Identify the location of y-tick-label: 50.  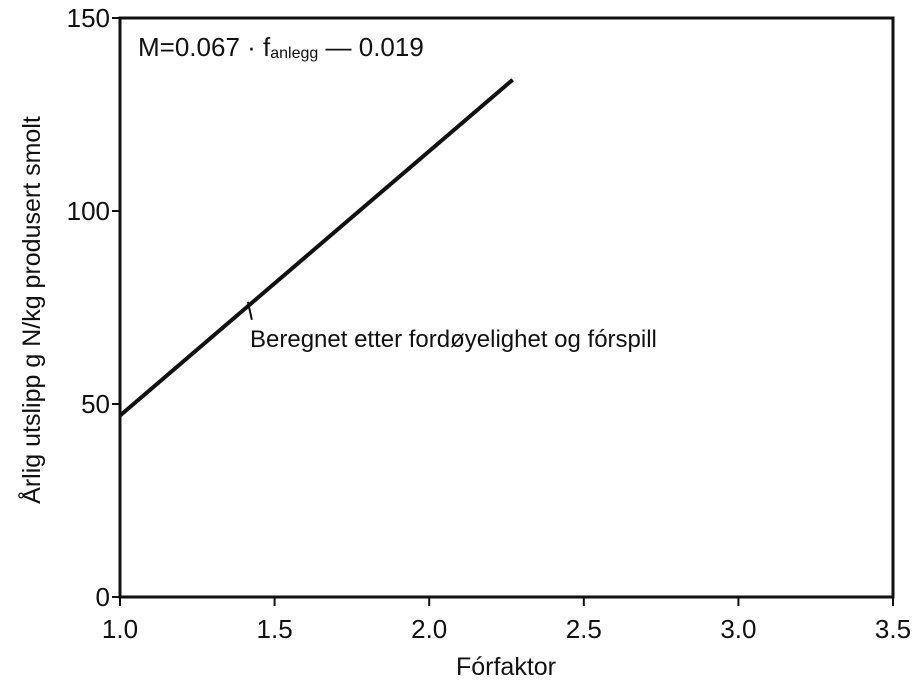
(95, 404).